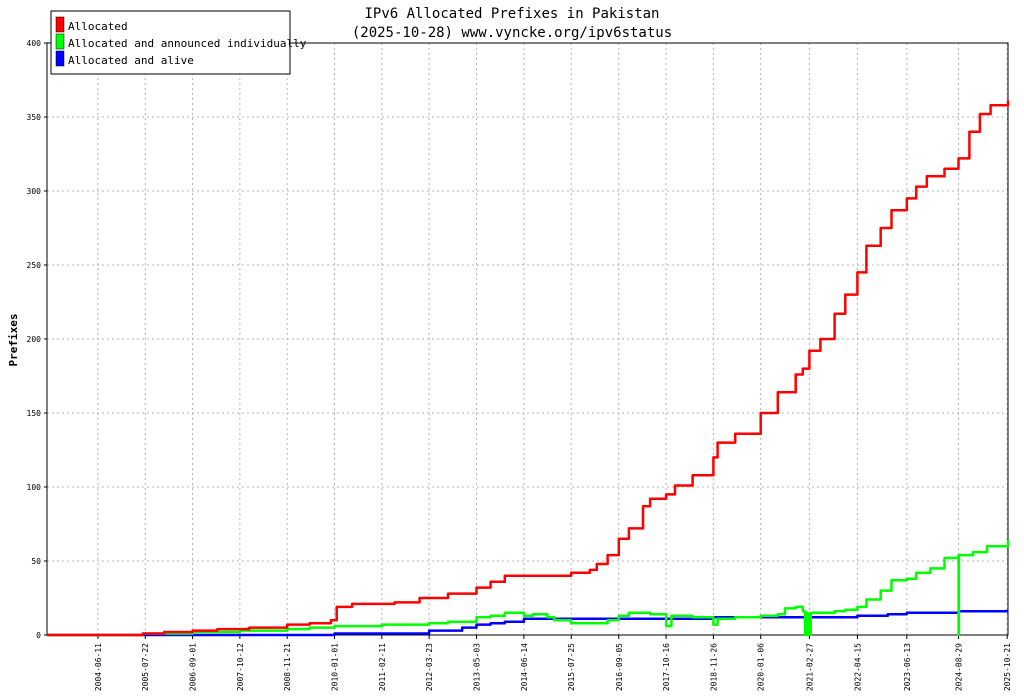 This screenshot has width=1024, height=700. I want to click on x-tick-label: 2007-10-12, so click(240, 667).